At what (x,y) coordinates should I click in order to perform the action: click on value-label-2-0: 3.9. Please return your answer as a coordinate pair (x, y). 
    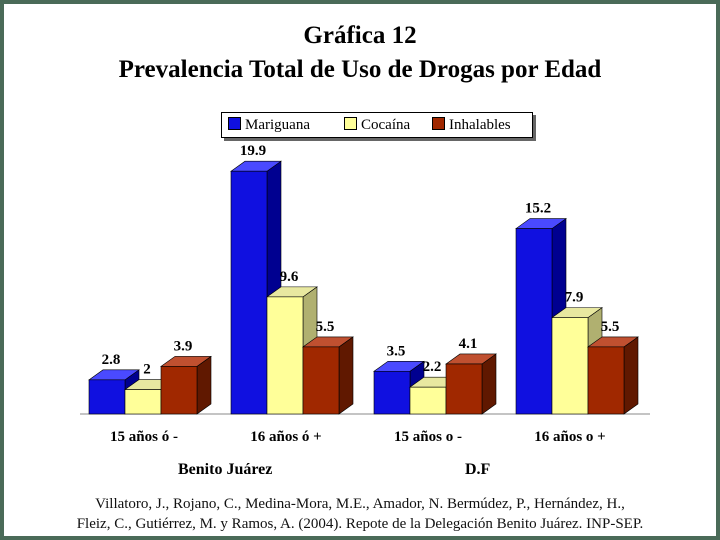
    Looking at the image, I should click on (183, 346).